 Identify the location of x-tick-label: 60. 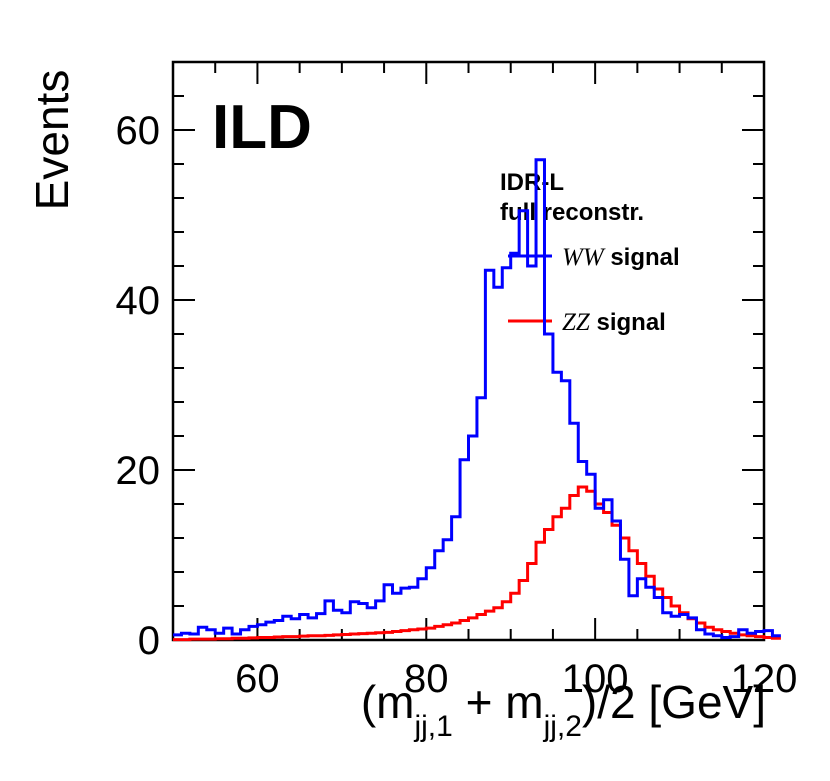
(257, 679).